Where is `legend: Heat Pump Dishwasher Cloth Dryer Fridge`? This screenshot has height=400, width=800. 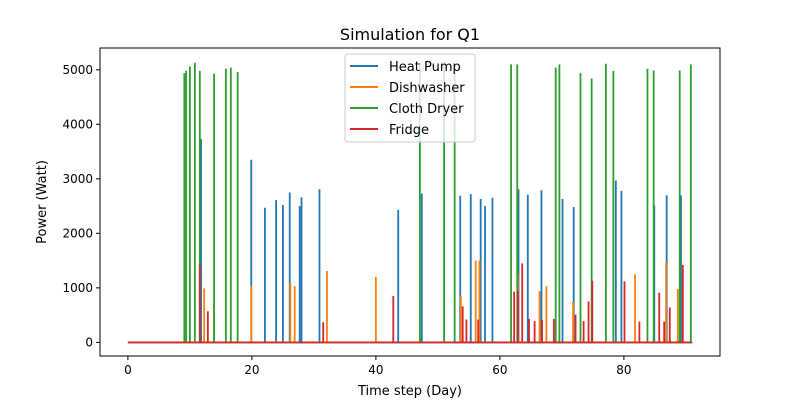 legend: Heat Pump Dishwasher Cloth Dryer Fridge is located at coordinates (410, 98).